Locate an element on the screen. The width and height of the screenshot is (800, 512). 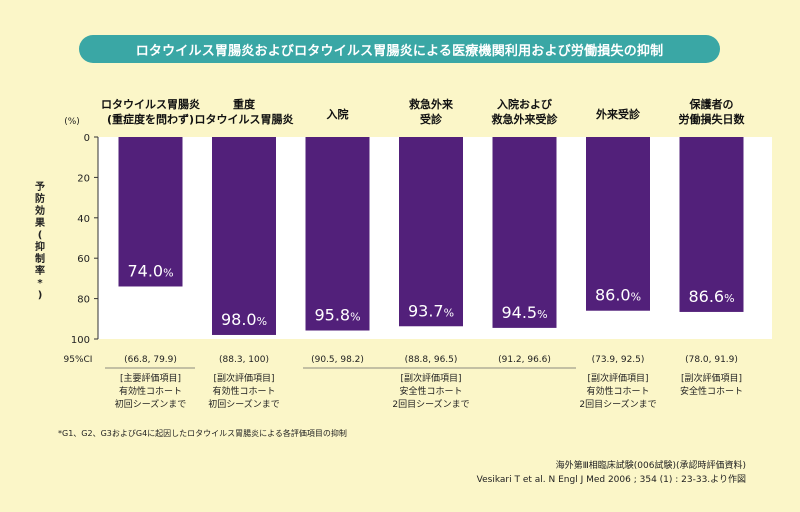
category-label: 労働損失日数 is located at coordinates (712, 119).